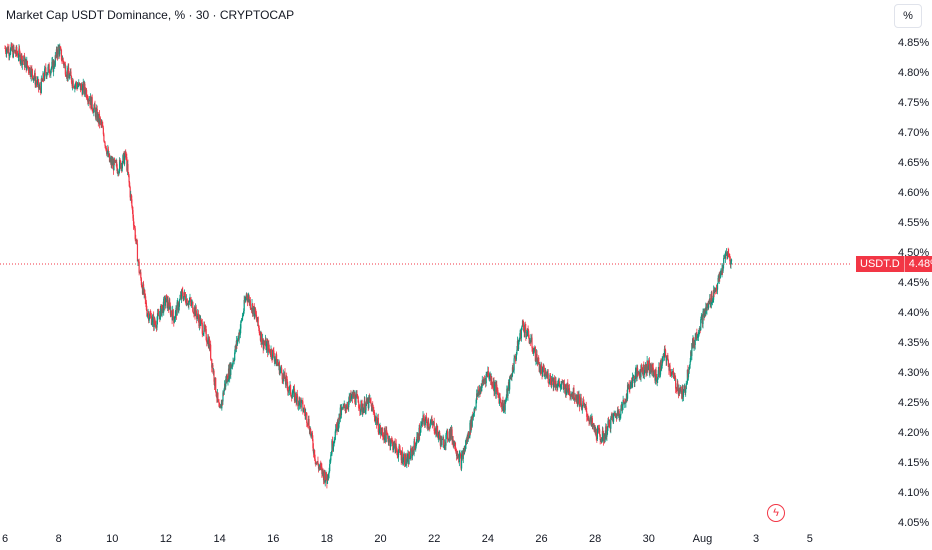  What do you see at coordinates (776, 513) in the screenshot?
I see `lightning-icon: ϟ` at bounding box center [776, 513].